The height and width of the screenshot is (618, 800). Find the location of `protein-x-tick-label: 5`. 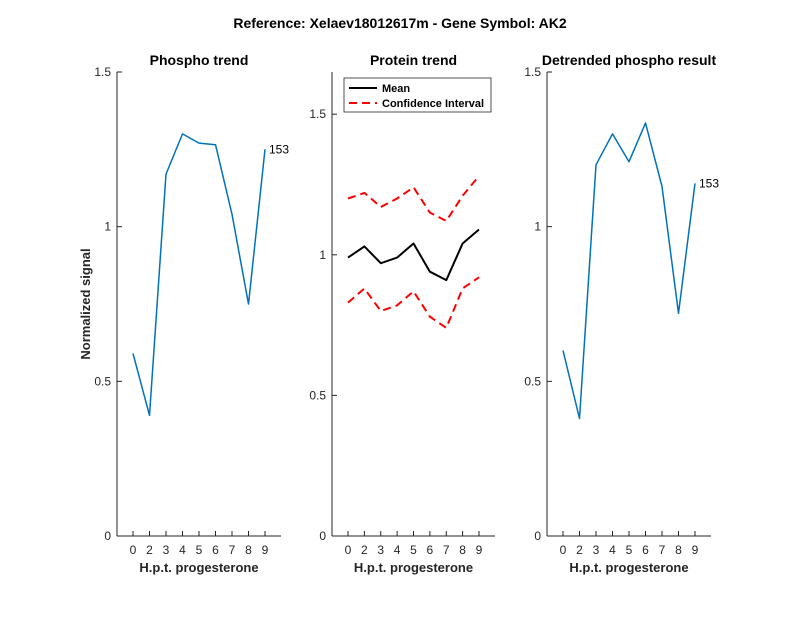

protein-x-tick-label: 5 is located at coordinates (413, 550).